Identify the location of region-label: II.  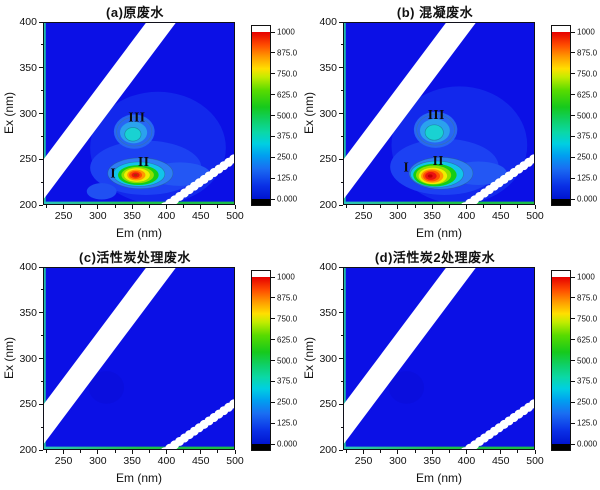
(438, 160).